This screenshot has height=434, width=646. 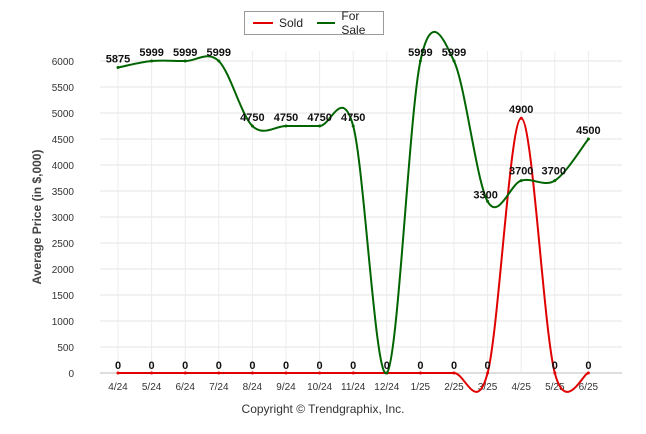 I want to click on legend-label-sold: Sold, so click(x=291, y=23).